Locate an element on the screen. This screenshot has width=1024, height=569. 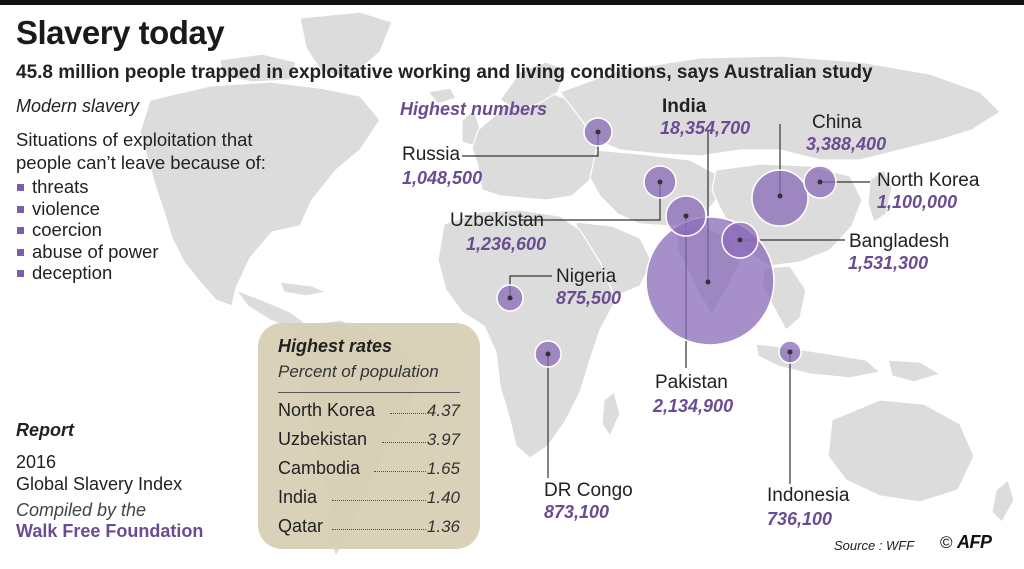
highest-rates-subheading: Percent of population is located at coordinates (358, 371).